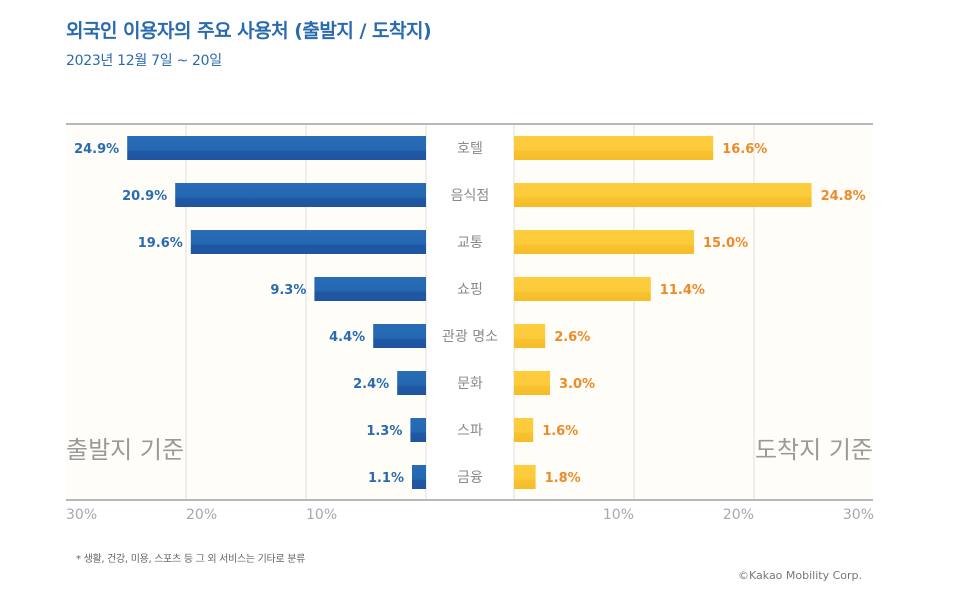 This screenshot has height=592, width=967. What do you see at coordinates (249, 31) in the screenshot?
I see `chart-title: 외국인 이용자의 주요 사용처 (출발지 / 도착지)` at bounding box center [249, 31].